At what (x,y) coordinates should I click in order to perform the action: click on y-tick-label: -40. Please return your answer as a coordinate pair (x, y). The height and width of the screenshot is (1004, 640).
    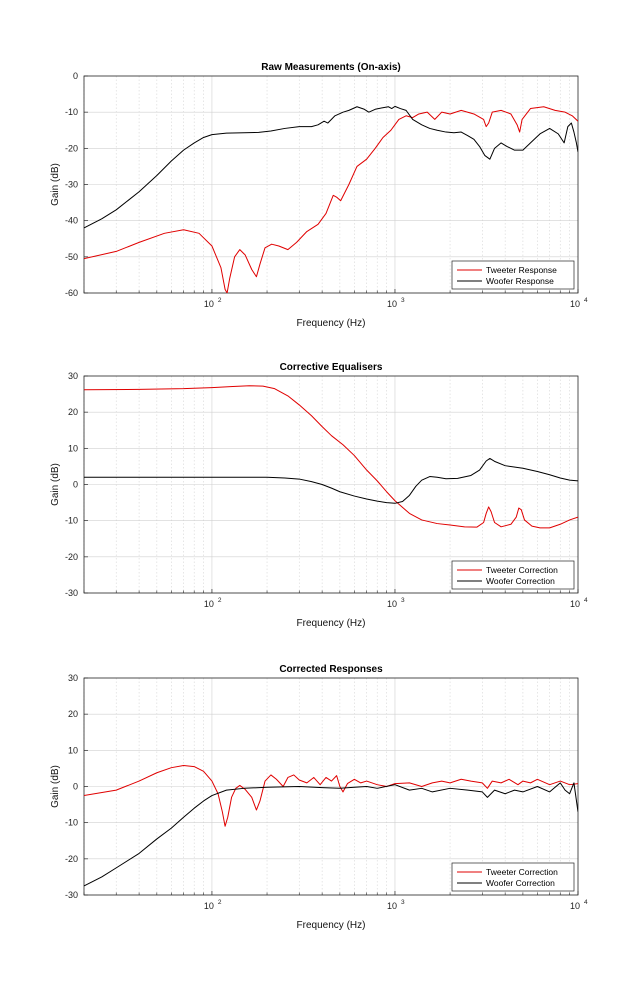
    Looking at the image, I should click on (71, 221).